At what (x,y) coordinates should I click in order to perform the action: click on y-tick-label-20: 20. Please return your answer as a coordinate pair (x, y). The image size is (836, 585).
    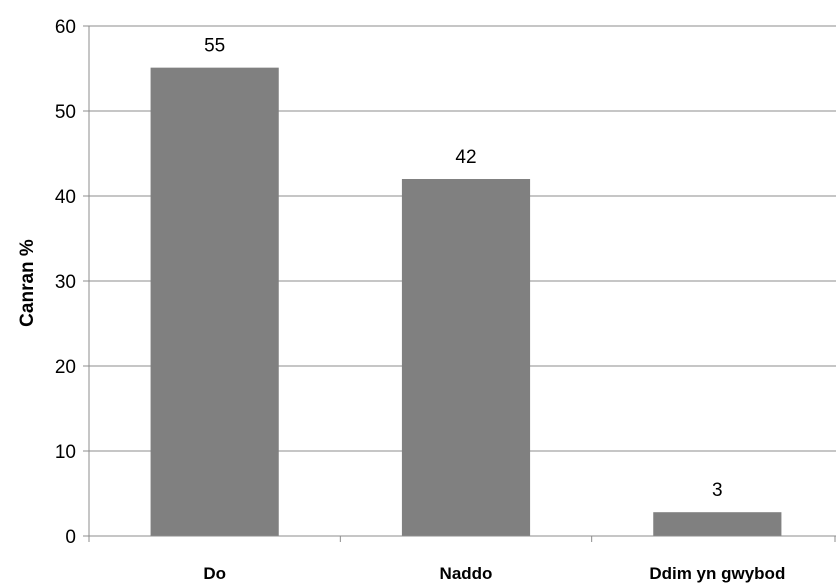
    Looking at the image, I should click on (65, 367).